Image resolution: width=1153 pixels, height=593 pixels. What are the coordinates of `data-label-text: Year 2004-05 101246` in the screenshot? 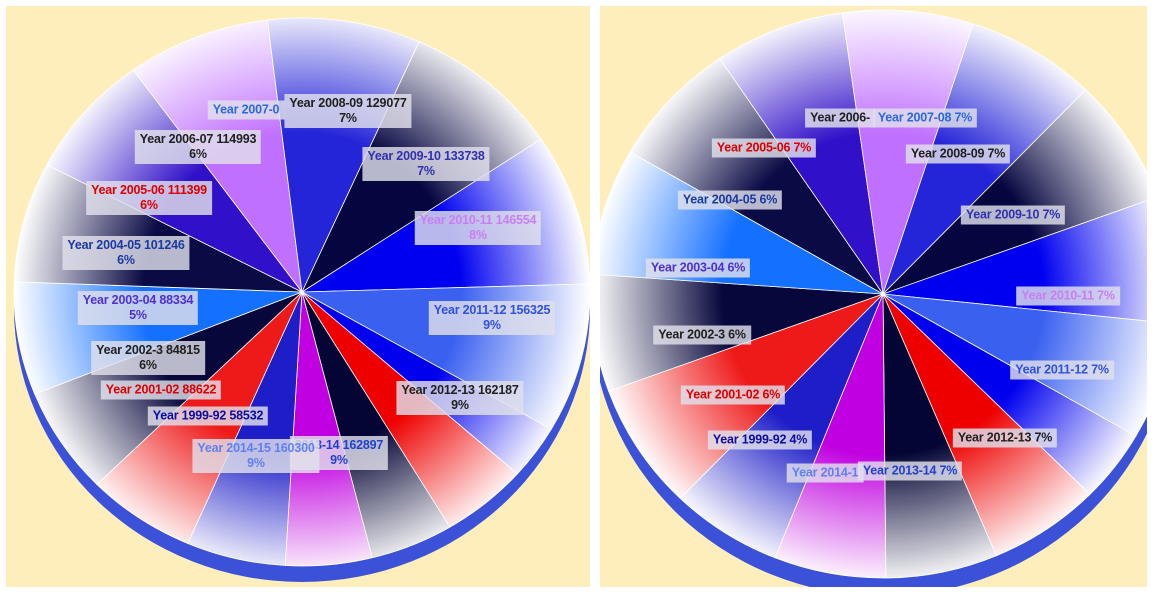 It's located at (126, 245).